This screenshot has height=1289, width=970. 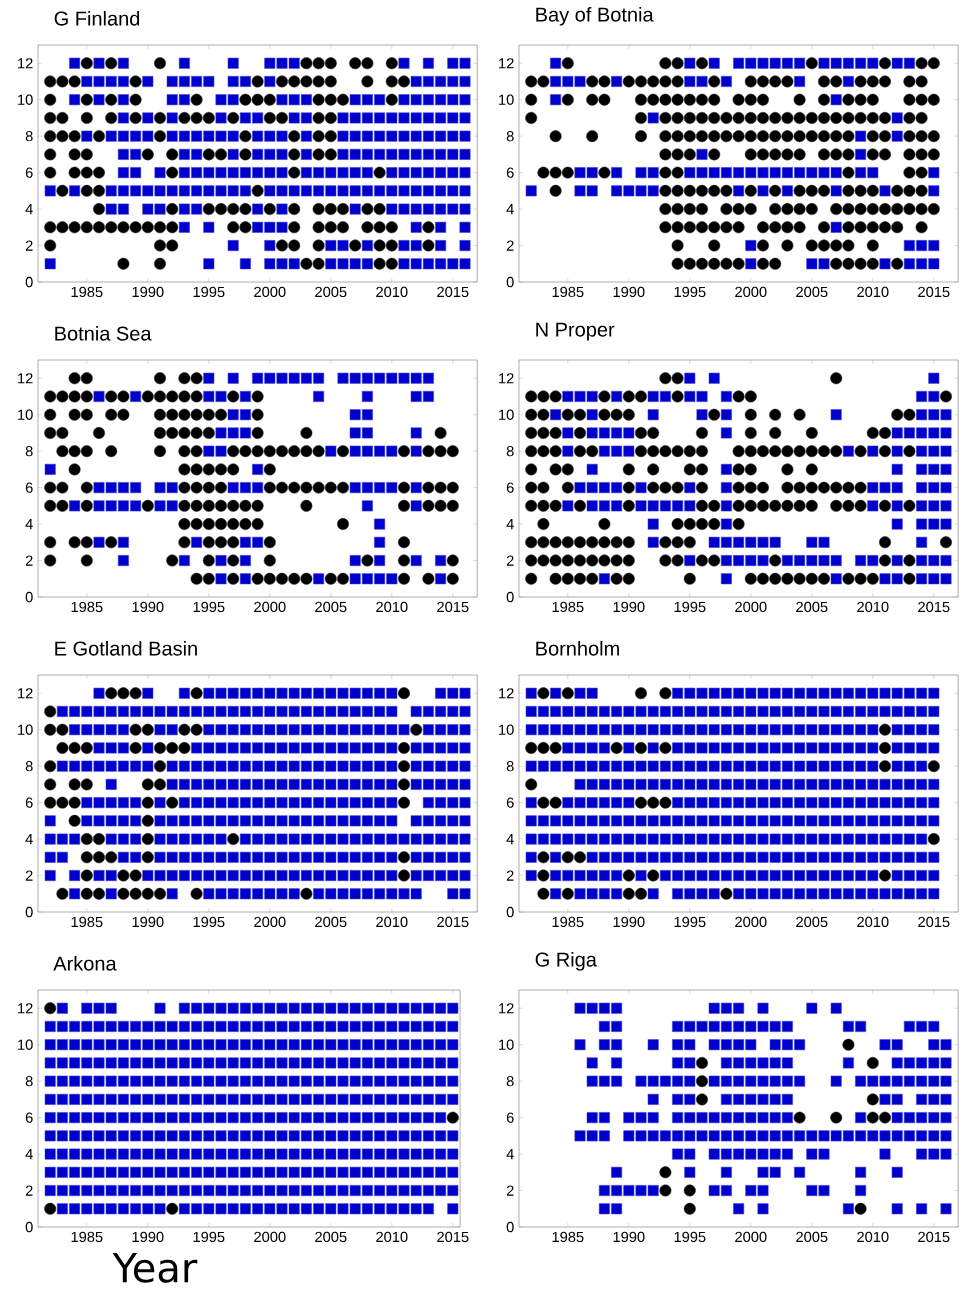 What do you see at coordinates (812, 292) in the screenshot?
I see `x-tick-label: 2005` at bounding box center [812, 292].